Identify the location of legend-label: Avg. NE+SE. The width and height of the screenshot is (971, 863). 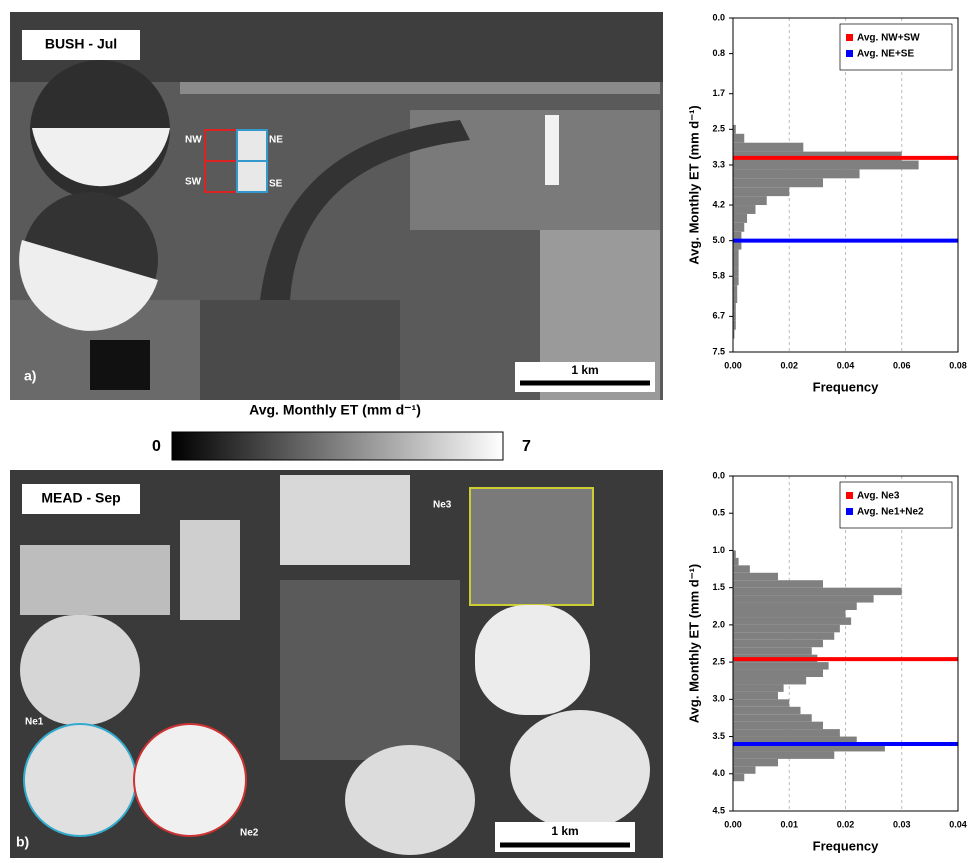
(885, 54).